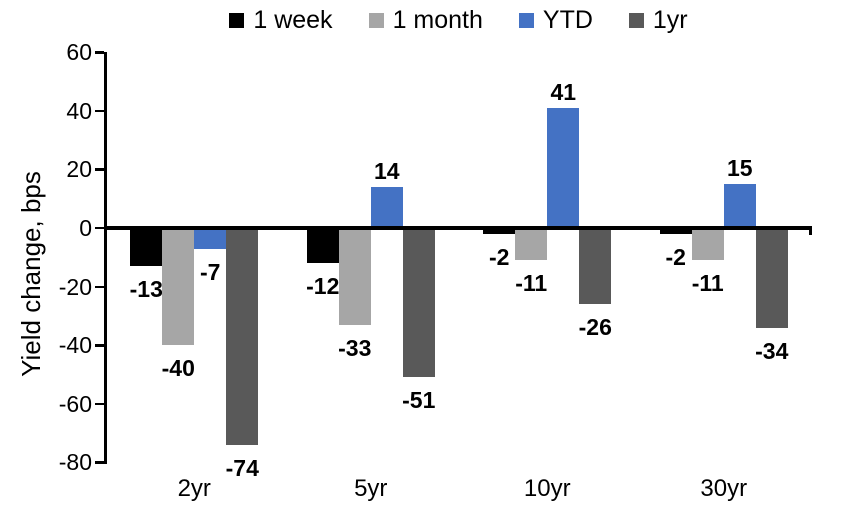 Image resolution: width=852 pixels, height=509 pixels. Describe the element at coordinates (563, 167) in the screenshot. I see `bar-YTD-10yr` at that location.